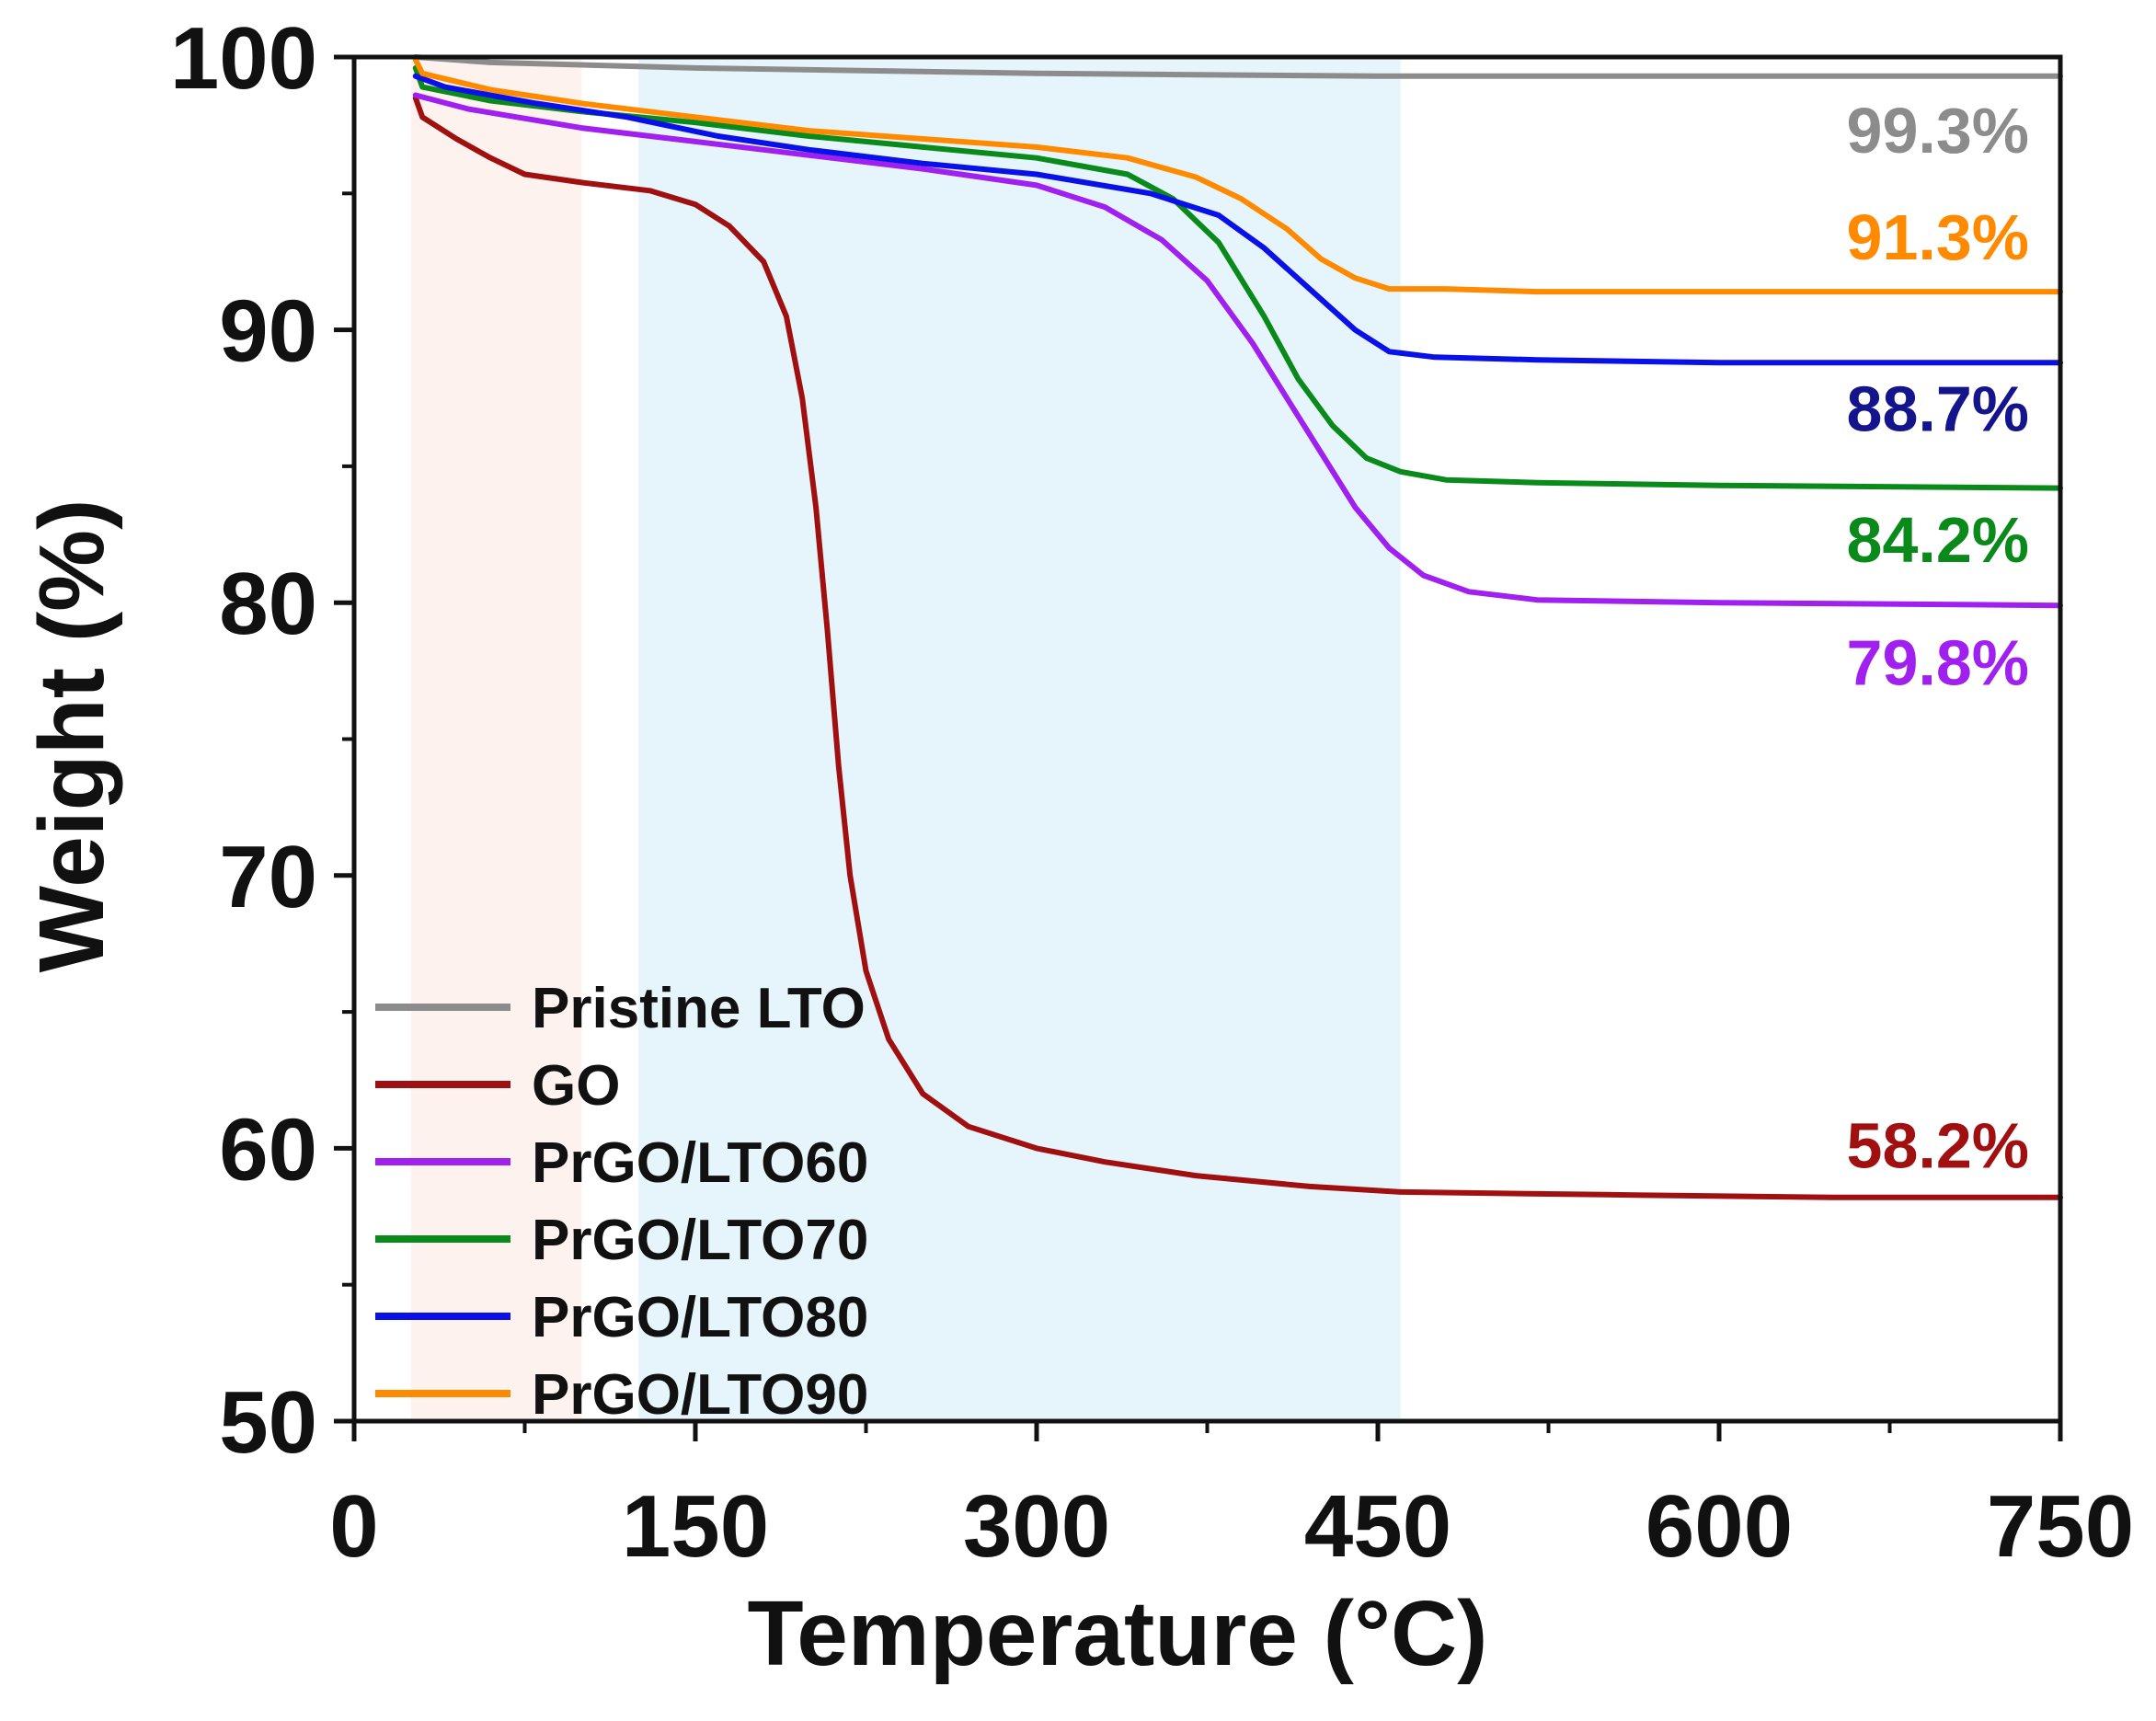  What do you see at coordinates (576, 1086) in the screenshot?
I see `legend-label-go: GO` at bounding box center [576, 1086].